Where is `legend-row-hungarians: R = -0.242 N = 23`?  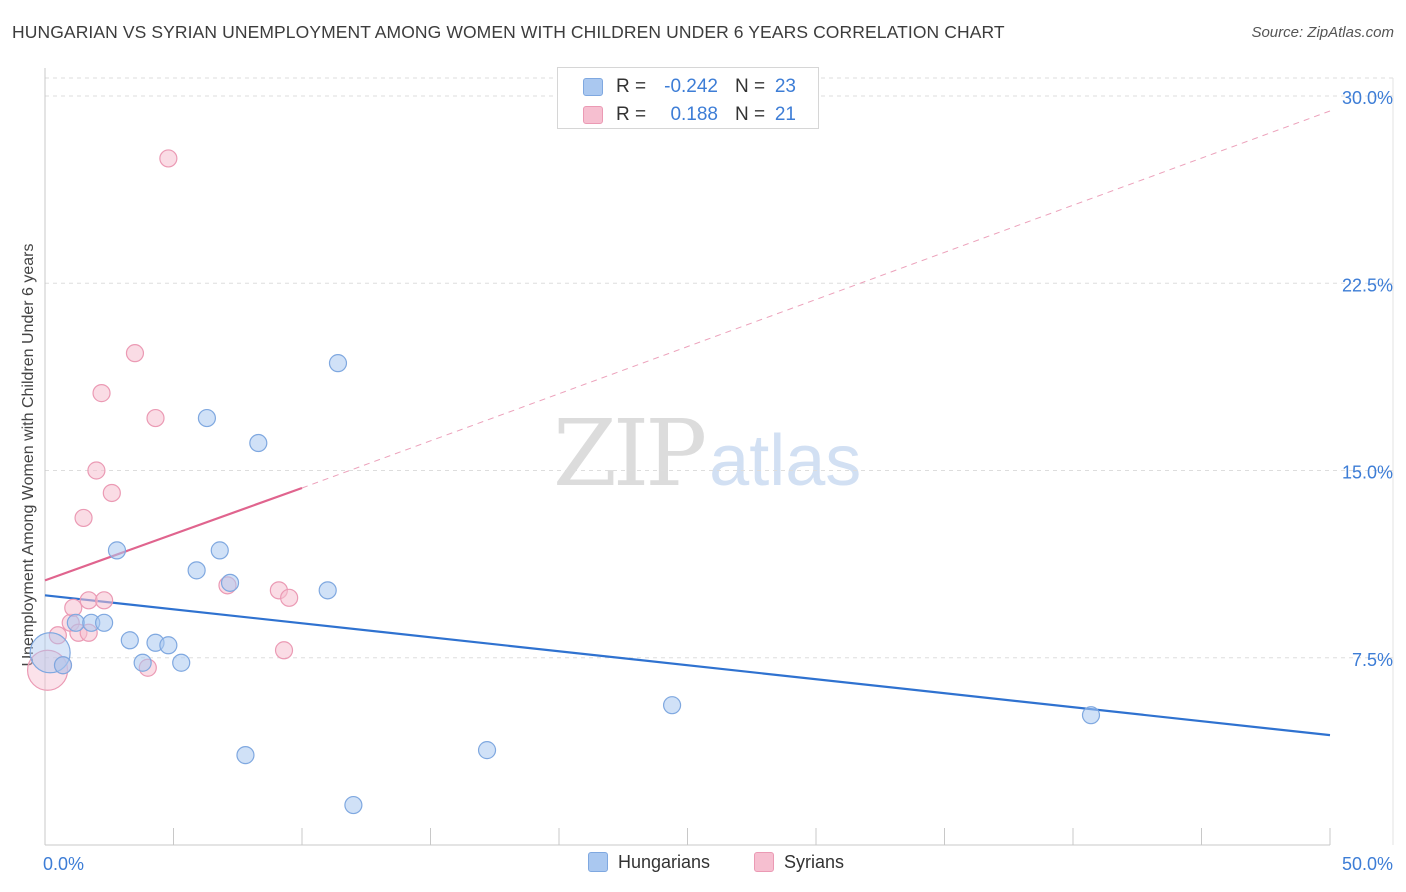
legend-row-hungarians: R = -0.242 N = 23 is located at coordinates (688, 88).